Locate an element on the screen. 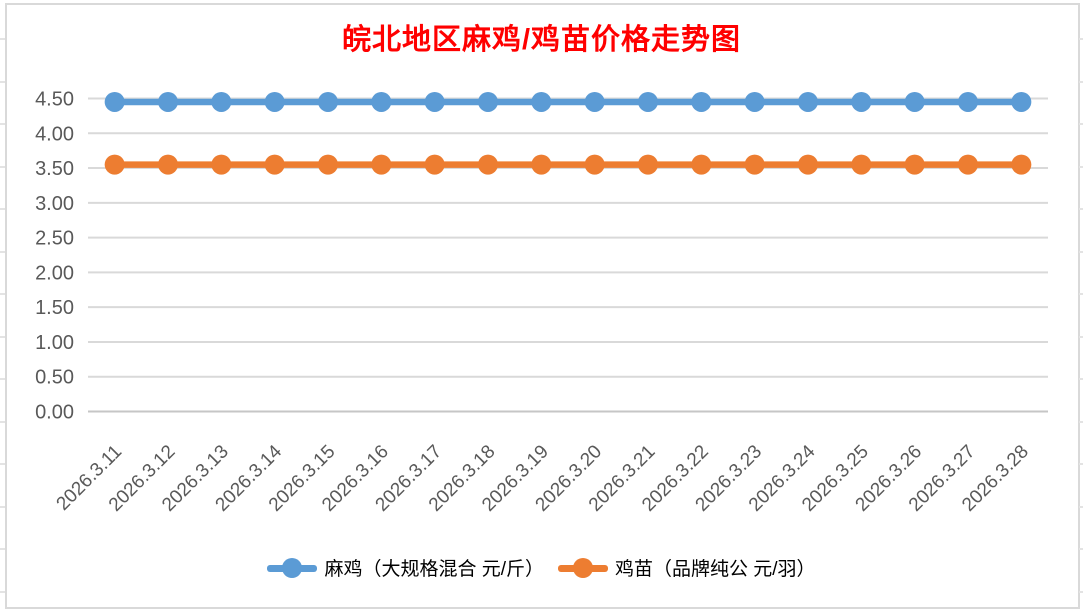  y-axis-tick-label: 2.50 is located at coordinates (54, 239).